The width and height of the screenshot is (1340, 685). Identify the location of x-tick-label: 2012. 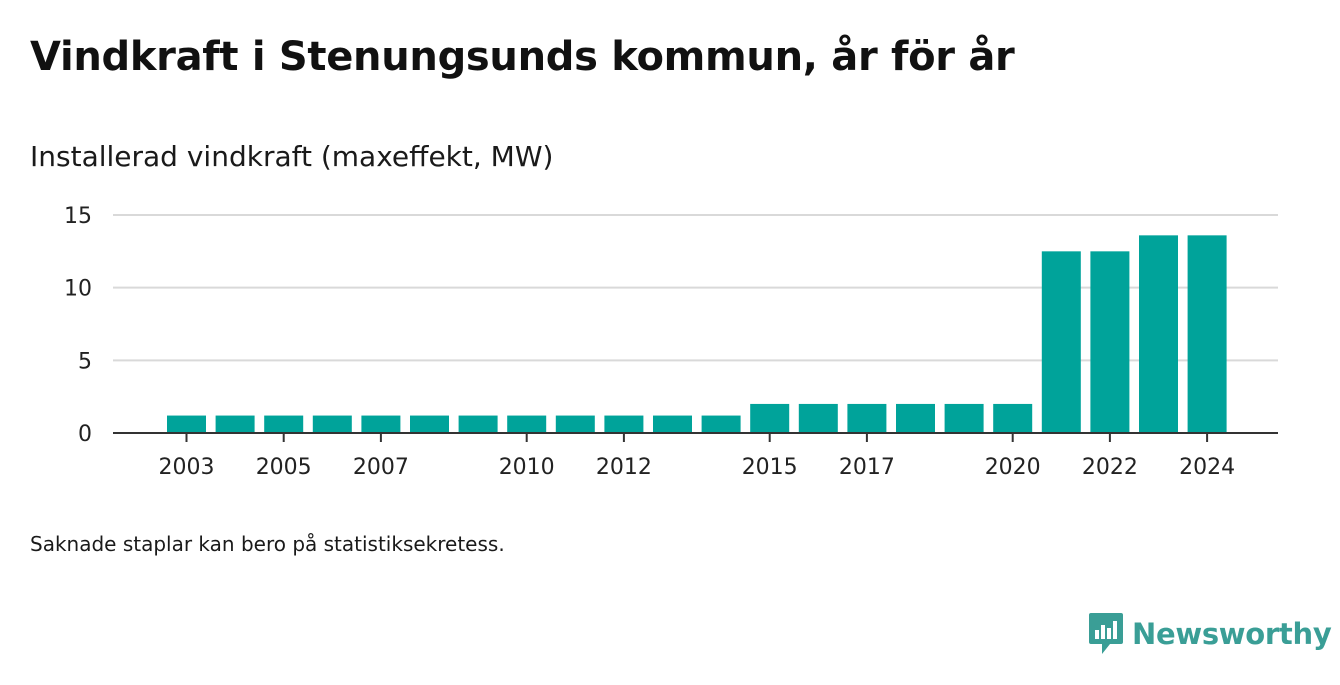
(624, 467).